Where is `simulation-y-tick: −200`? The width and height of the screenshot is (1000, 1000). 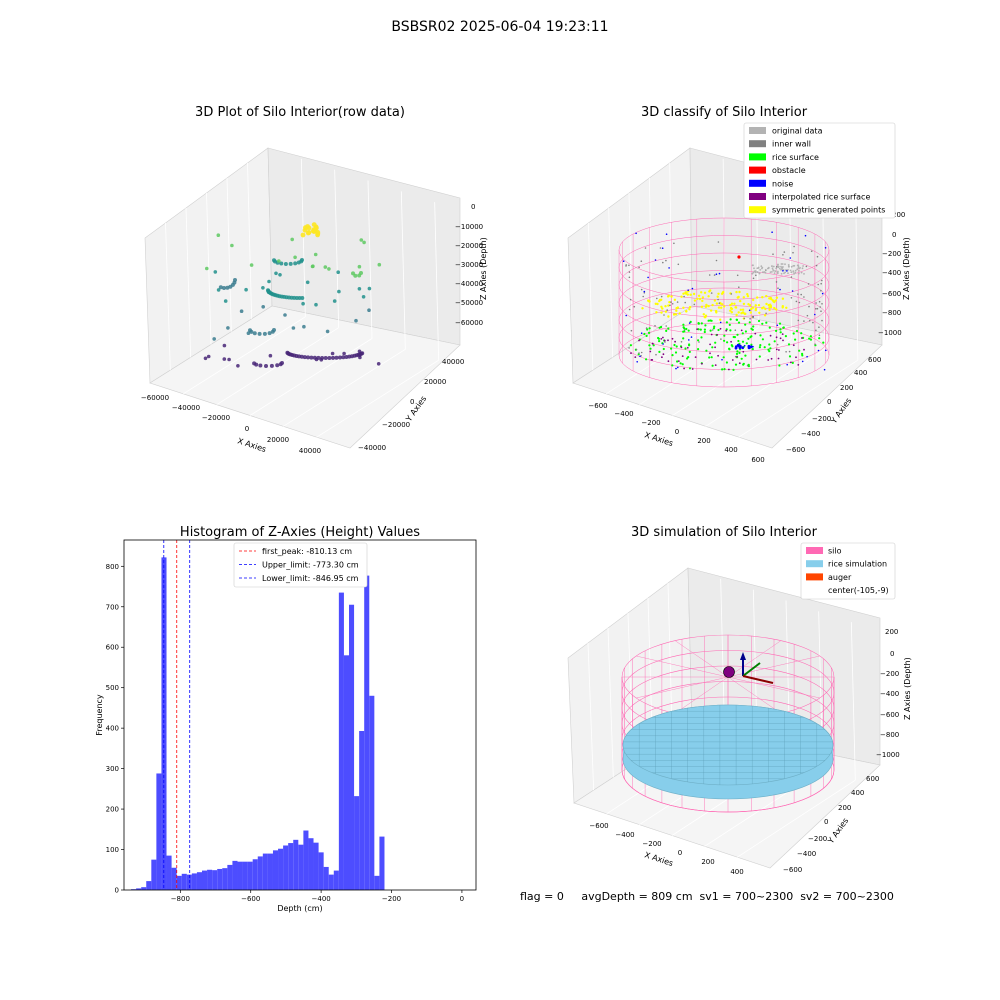 simulation-y-tick: −200 is located at coordinates (817, 839).